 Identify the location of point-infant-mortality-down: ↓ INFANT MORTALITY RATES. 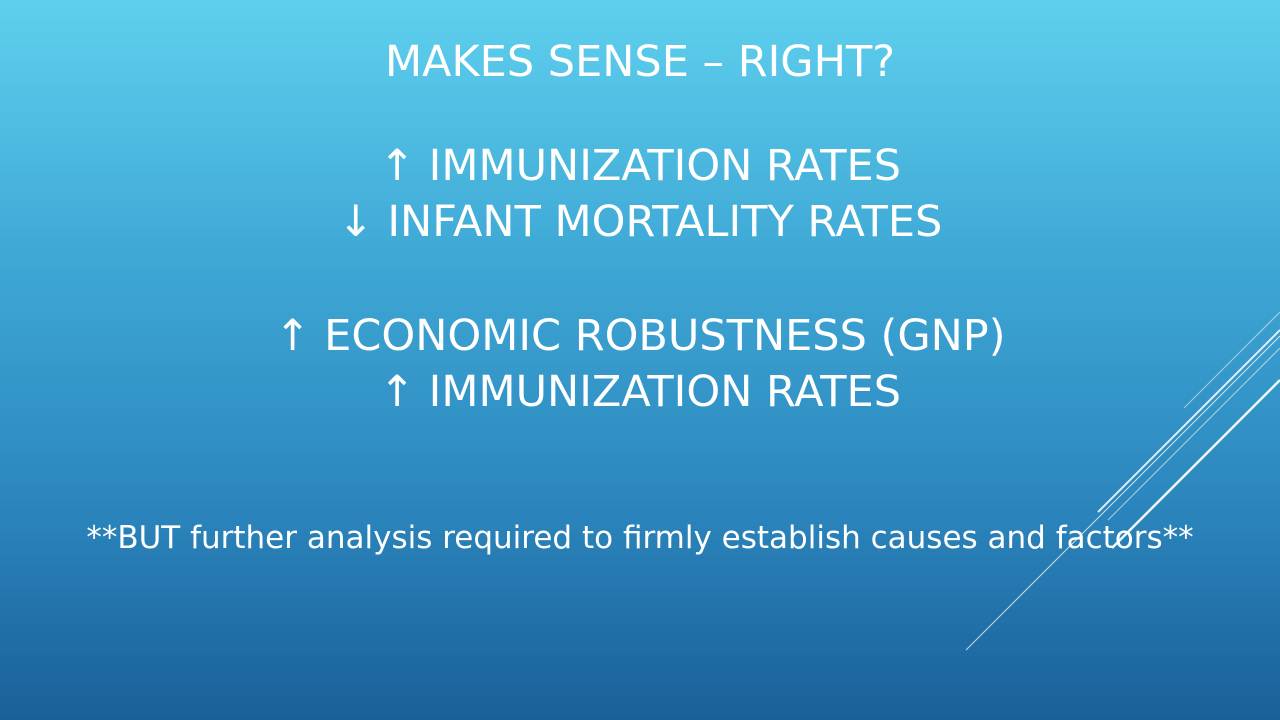
(640, 222).